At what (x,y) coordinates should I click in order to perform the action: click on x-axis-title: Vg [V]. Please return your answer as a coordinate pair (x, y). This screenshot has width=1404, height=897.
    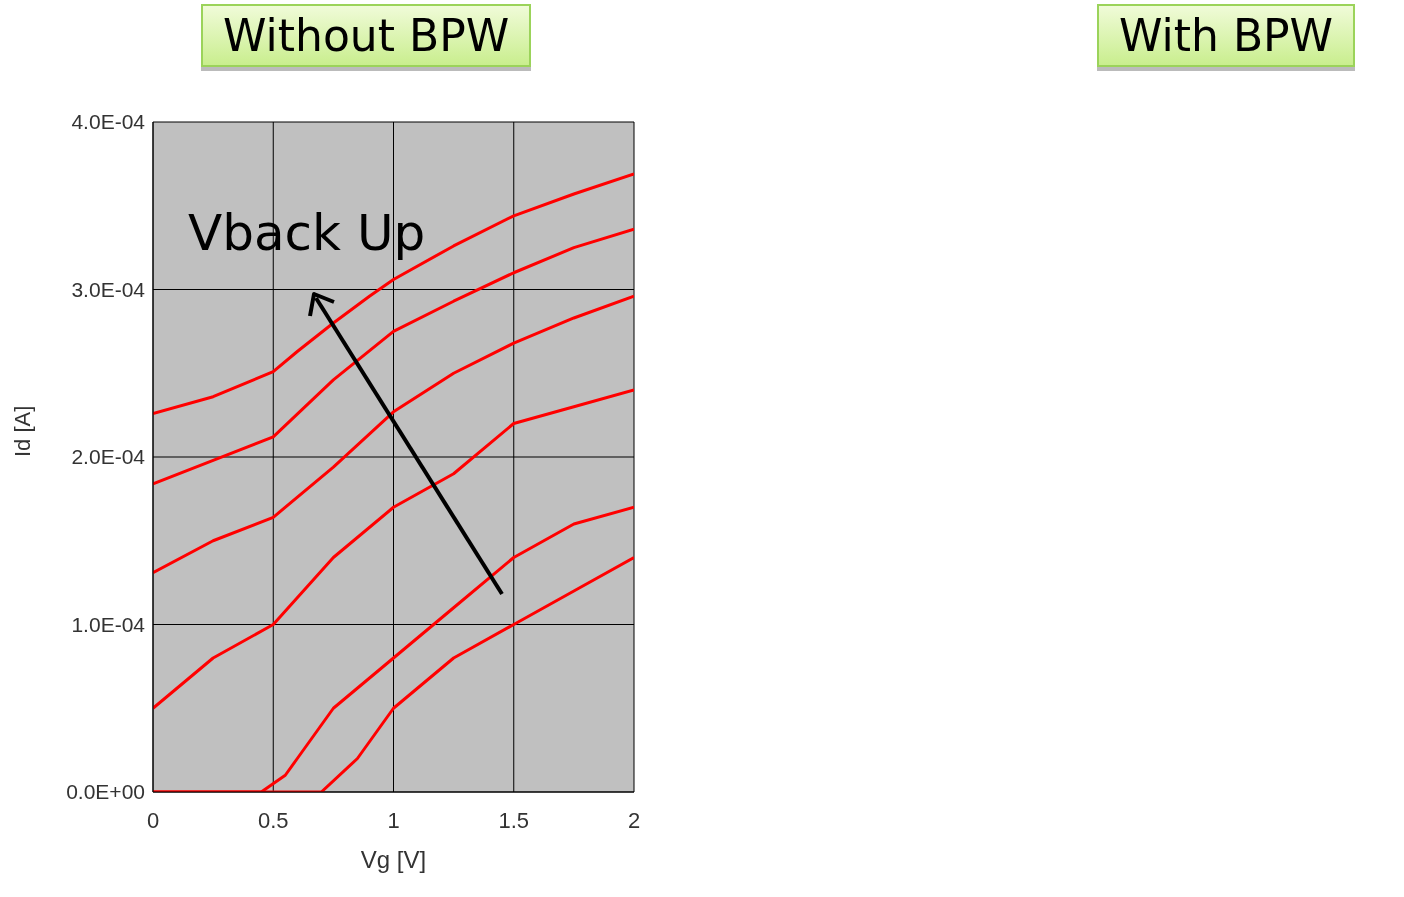
    Looking at the image, I should click on (393, 859).